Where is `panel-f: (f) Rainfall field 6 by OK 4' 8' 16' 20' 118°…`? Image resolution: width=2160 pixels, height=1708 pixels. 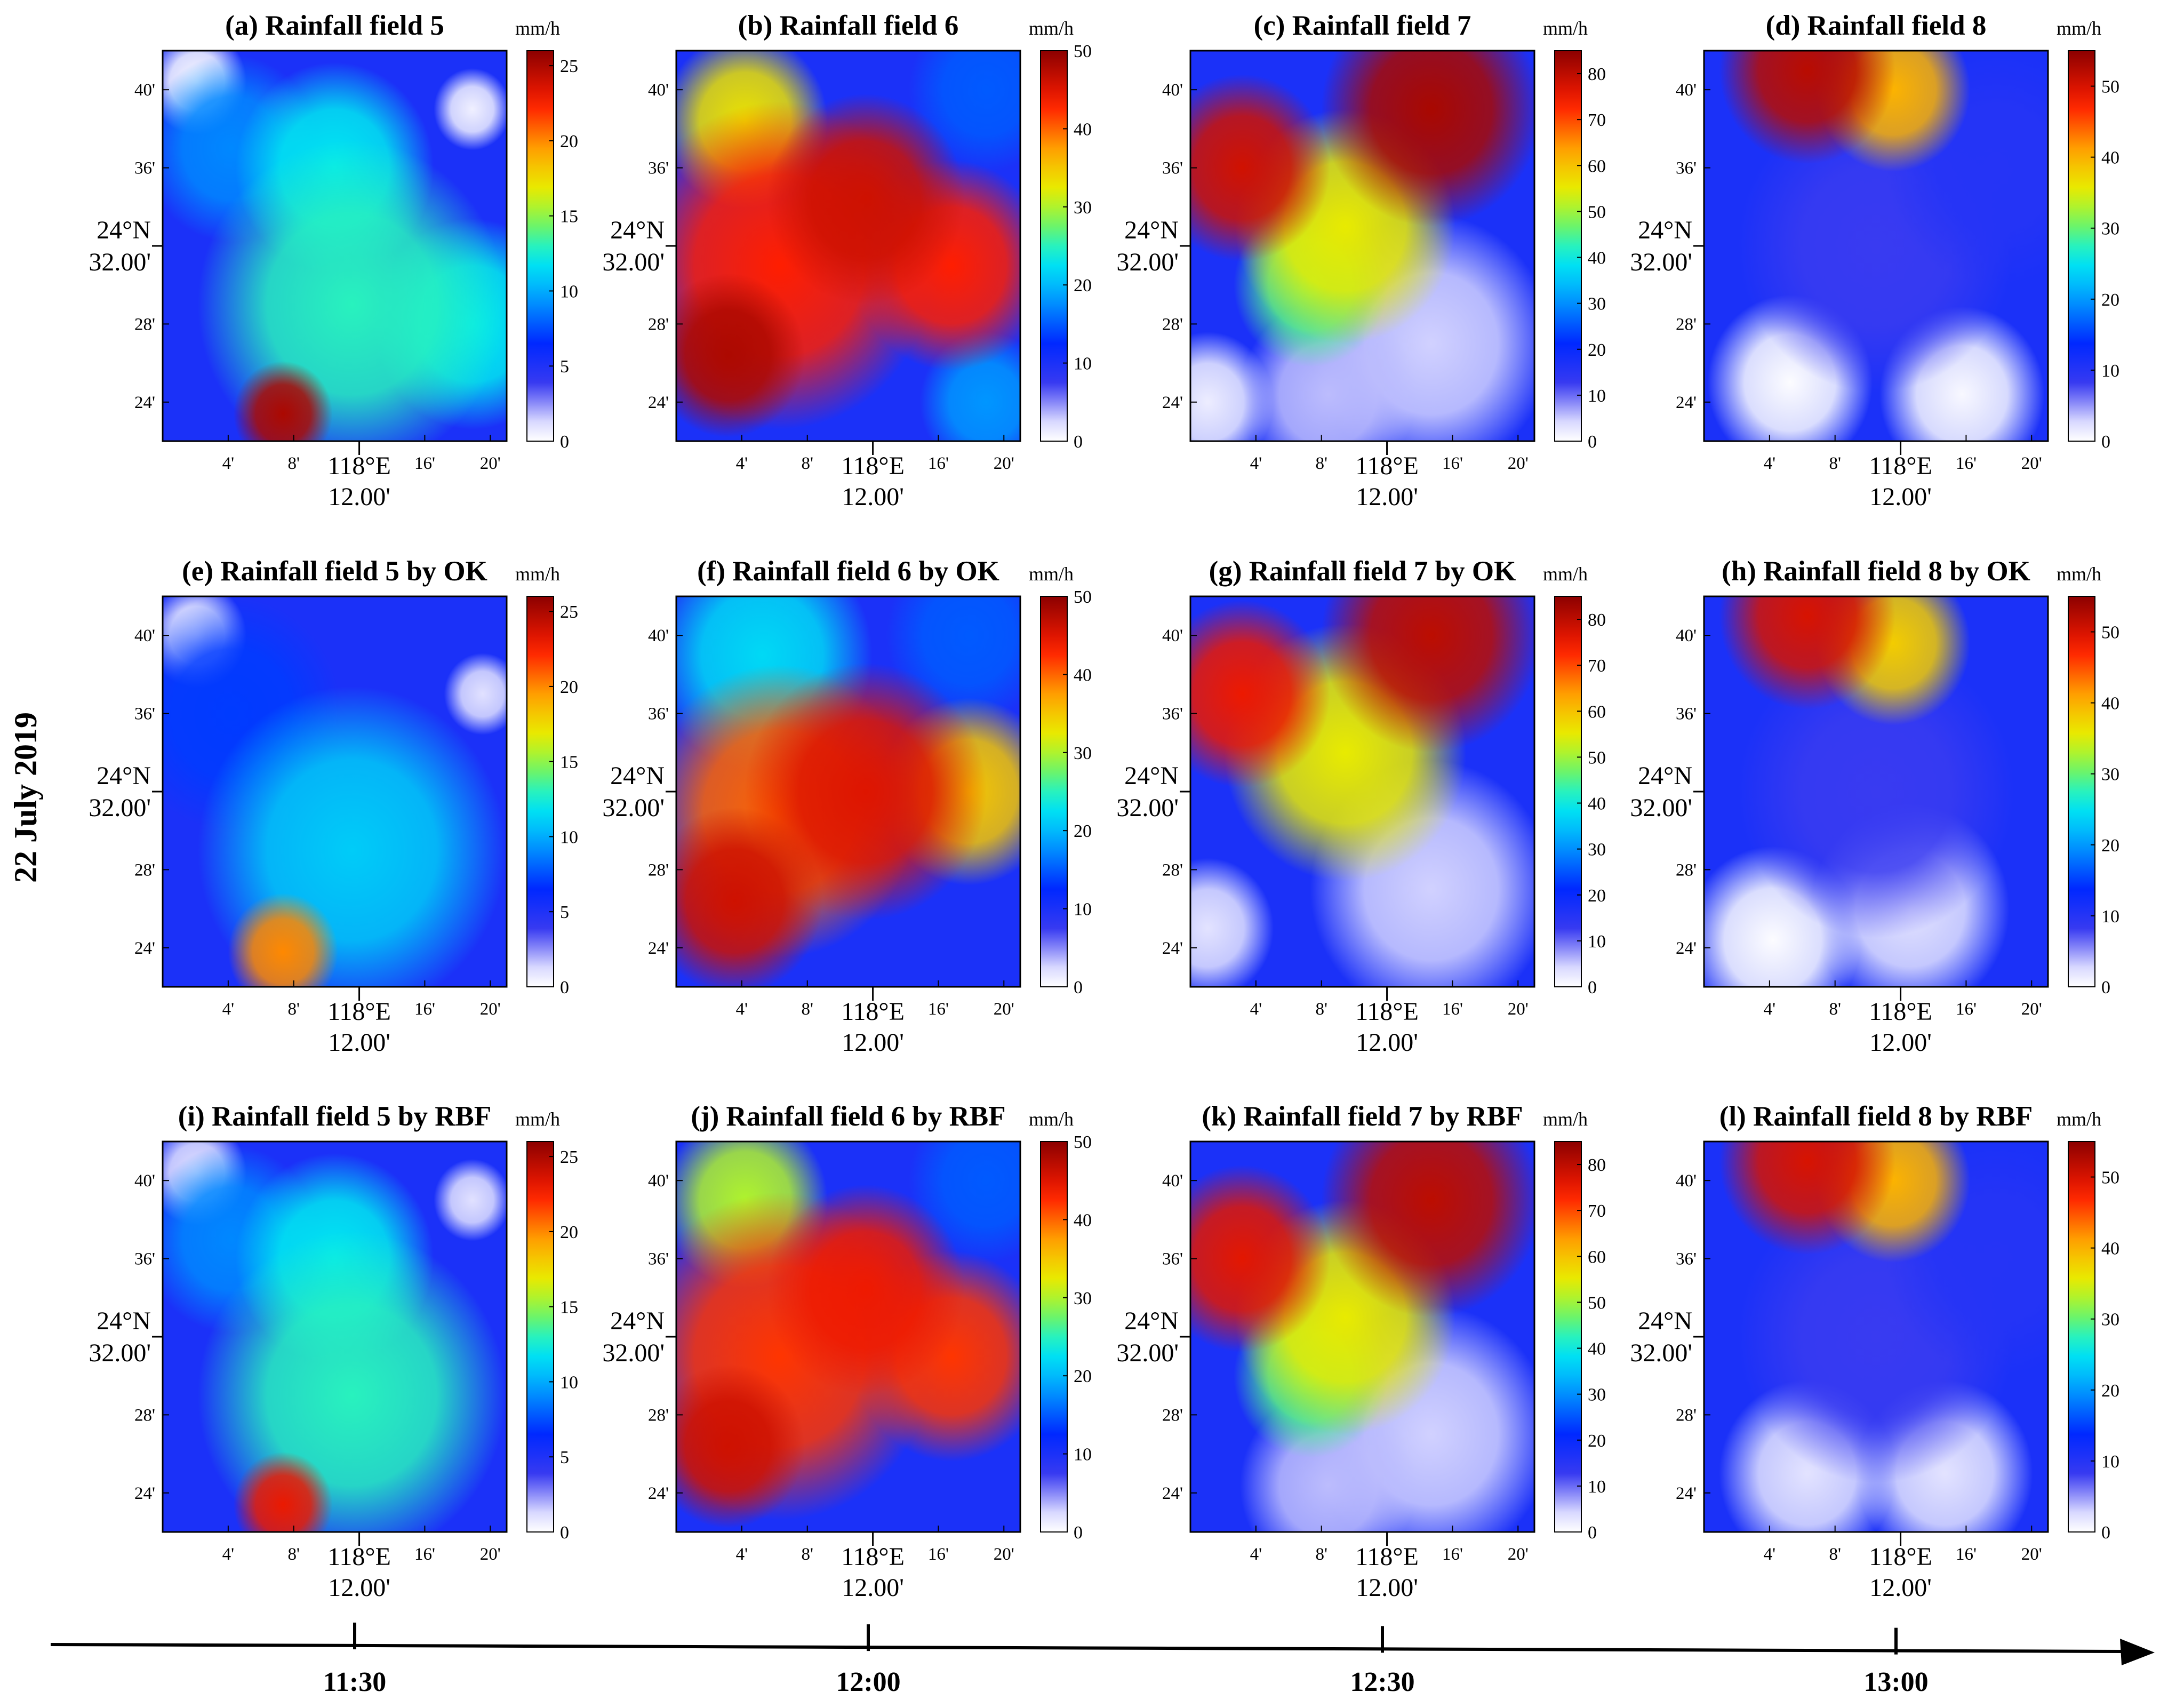
panel-f: (f) Rainfall field 6 by OK 4' 8' 16' 20' 118°… is located at coordinates (847, 806).